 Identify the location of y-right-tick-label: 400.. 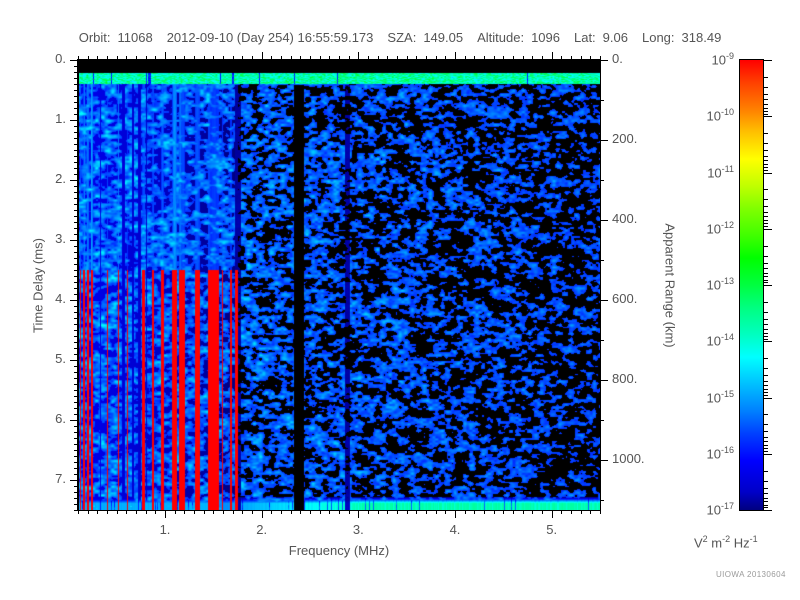
(625, 219).